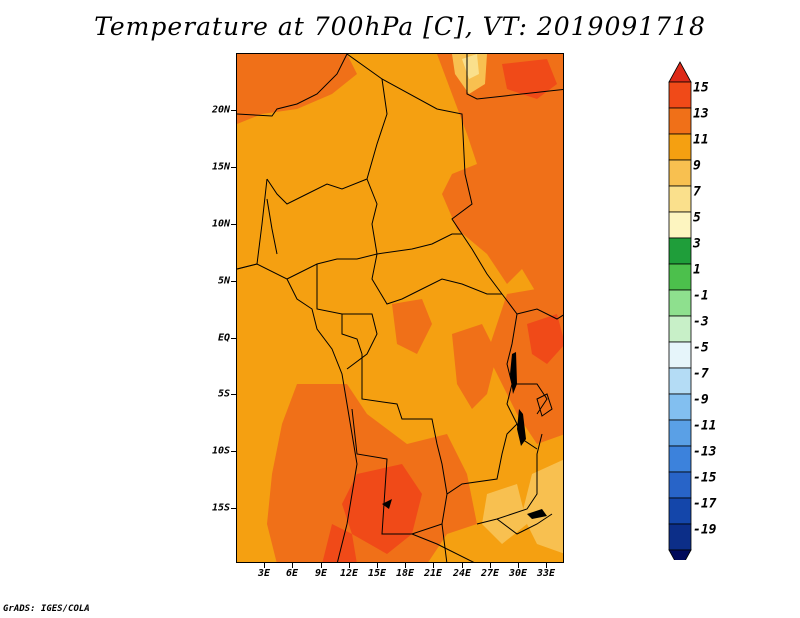 The width and height of the screenshot is (800, 618). Describe the element at coordinates (321, 573) in the screenshot. I see `lon-label-9e: 9E` at that location.